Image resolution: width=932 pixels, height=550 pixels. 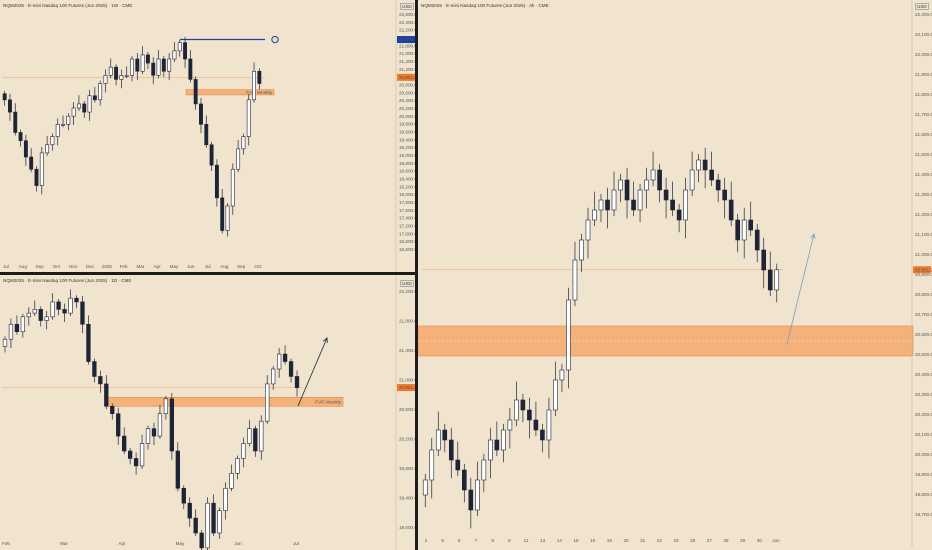 What do you see at coordinates (407, 468) in the screenshot?
I see `price-axis-label: 19,800.00` at bounding box center [407, 468].